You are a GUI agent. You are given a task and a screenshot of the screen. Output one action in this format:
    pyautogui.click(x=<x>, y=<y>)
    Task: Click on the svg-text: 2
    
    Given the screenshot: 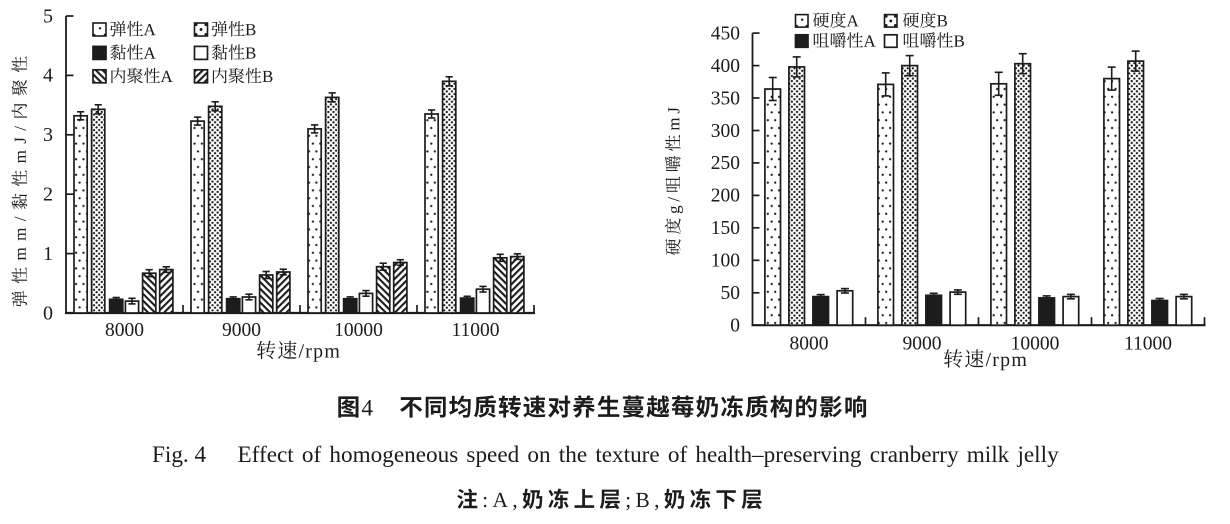 What is the action you would take?
    pyautogui.click(x=48, y=195)
    